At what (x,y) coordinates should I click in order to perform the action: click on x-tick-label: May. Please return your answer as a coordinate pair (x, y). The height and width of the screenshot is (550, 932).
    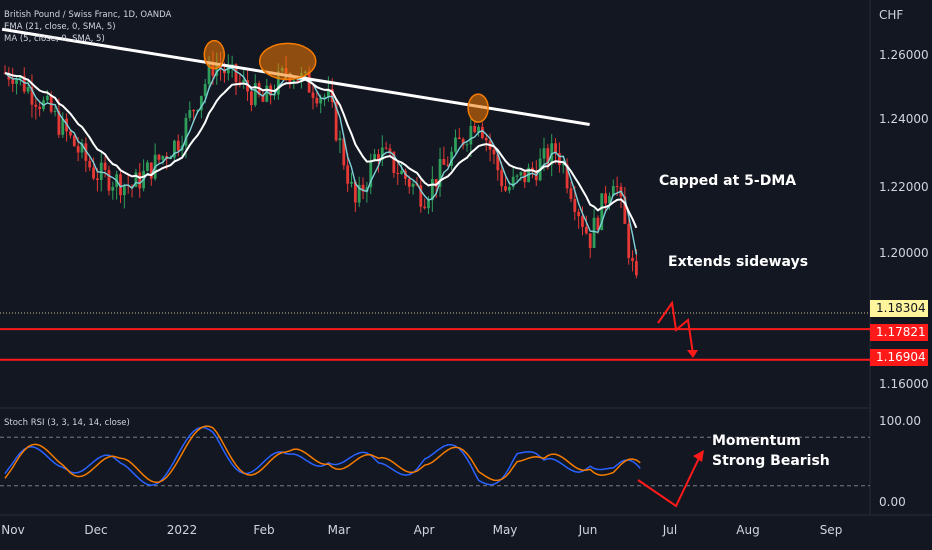
    Looking at the image, I should click on (505, 530).